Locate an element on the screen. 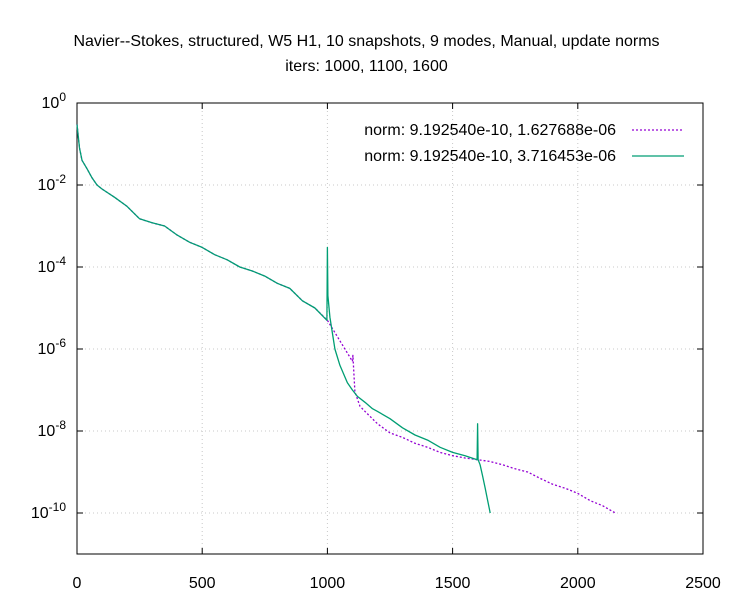 This screenshot has height=609, width=733. x-tick-label: 2000 is located at coordinates (578, 583).